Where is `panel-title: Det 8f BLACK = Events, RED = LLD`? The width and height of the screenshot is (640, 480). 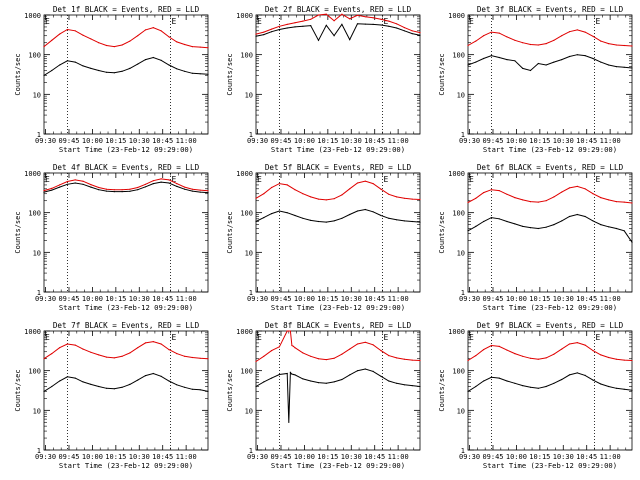 panel-title: Det 8f BLACK = Events, RED = LLD is located at coordinates (338, 325).